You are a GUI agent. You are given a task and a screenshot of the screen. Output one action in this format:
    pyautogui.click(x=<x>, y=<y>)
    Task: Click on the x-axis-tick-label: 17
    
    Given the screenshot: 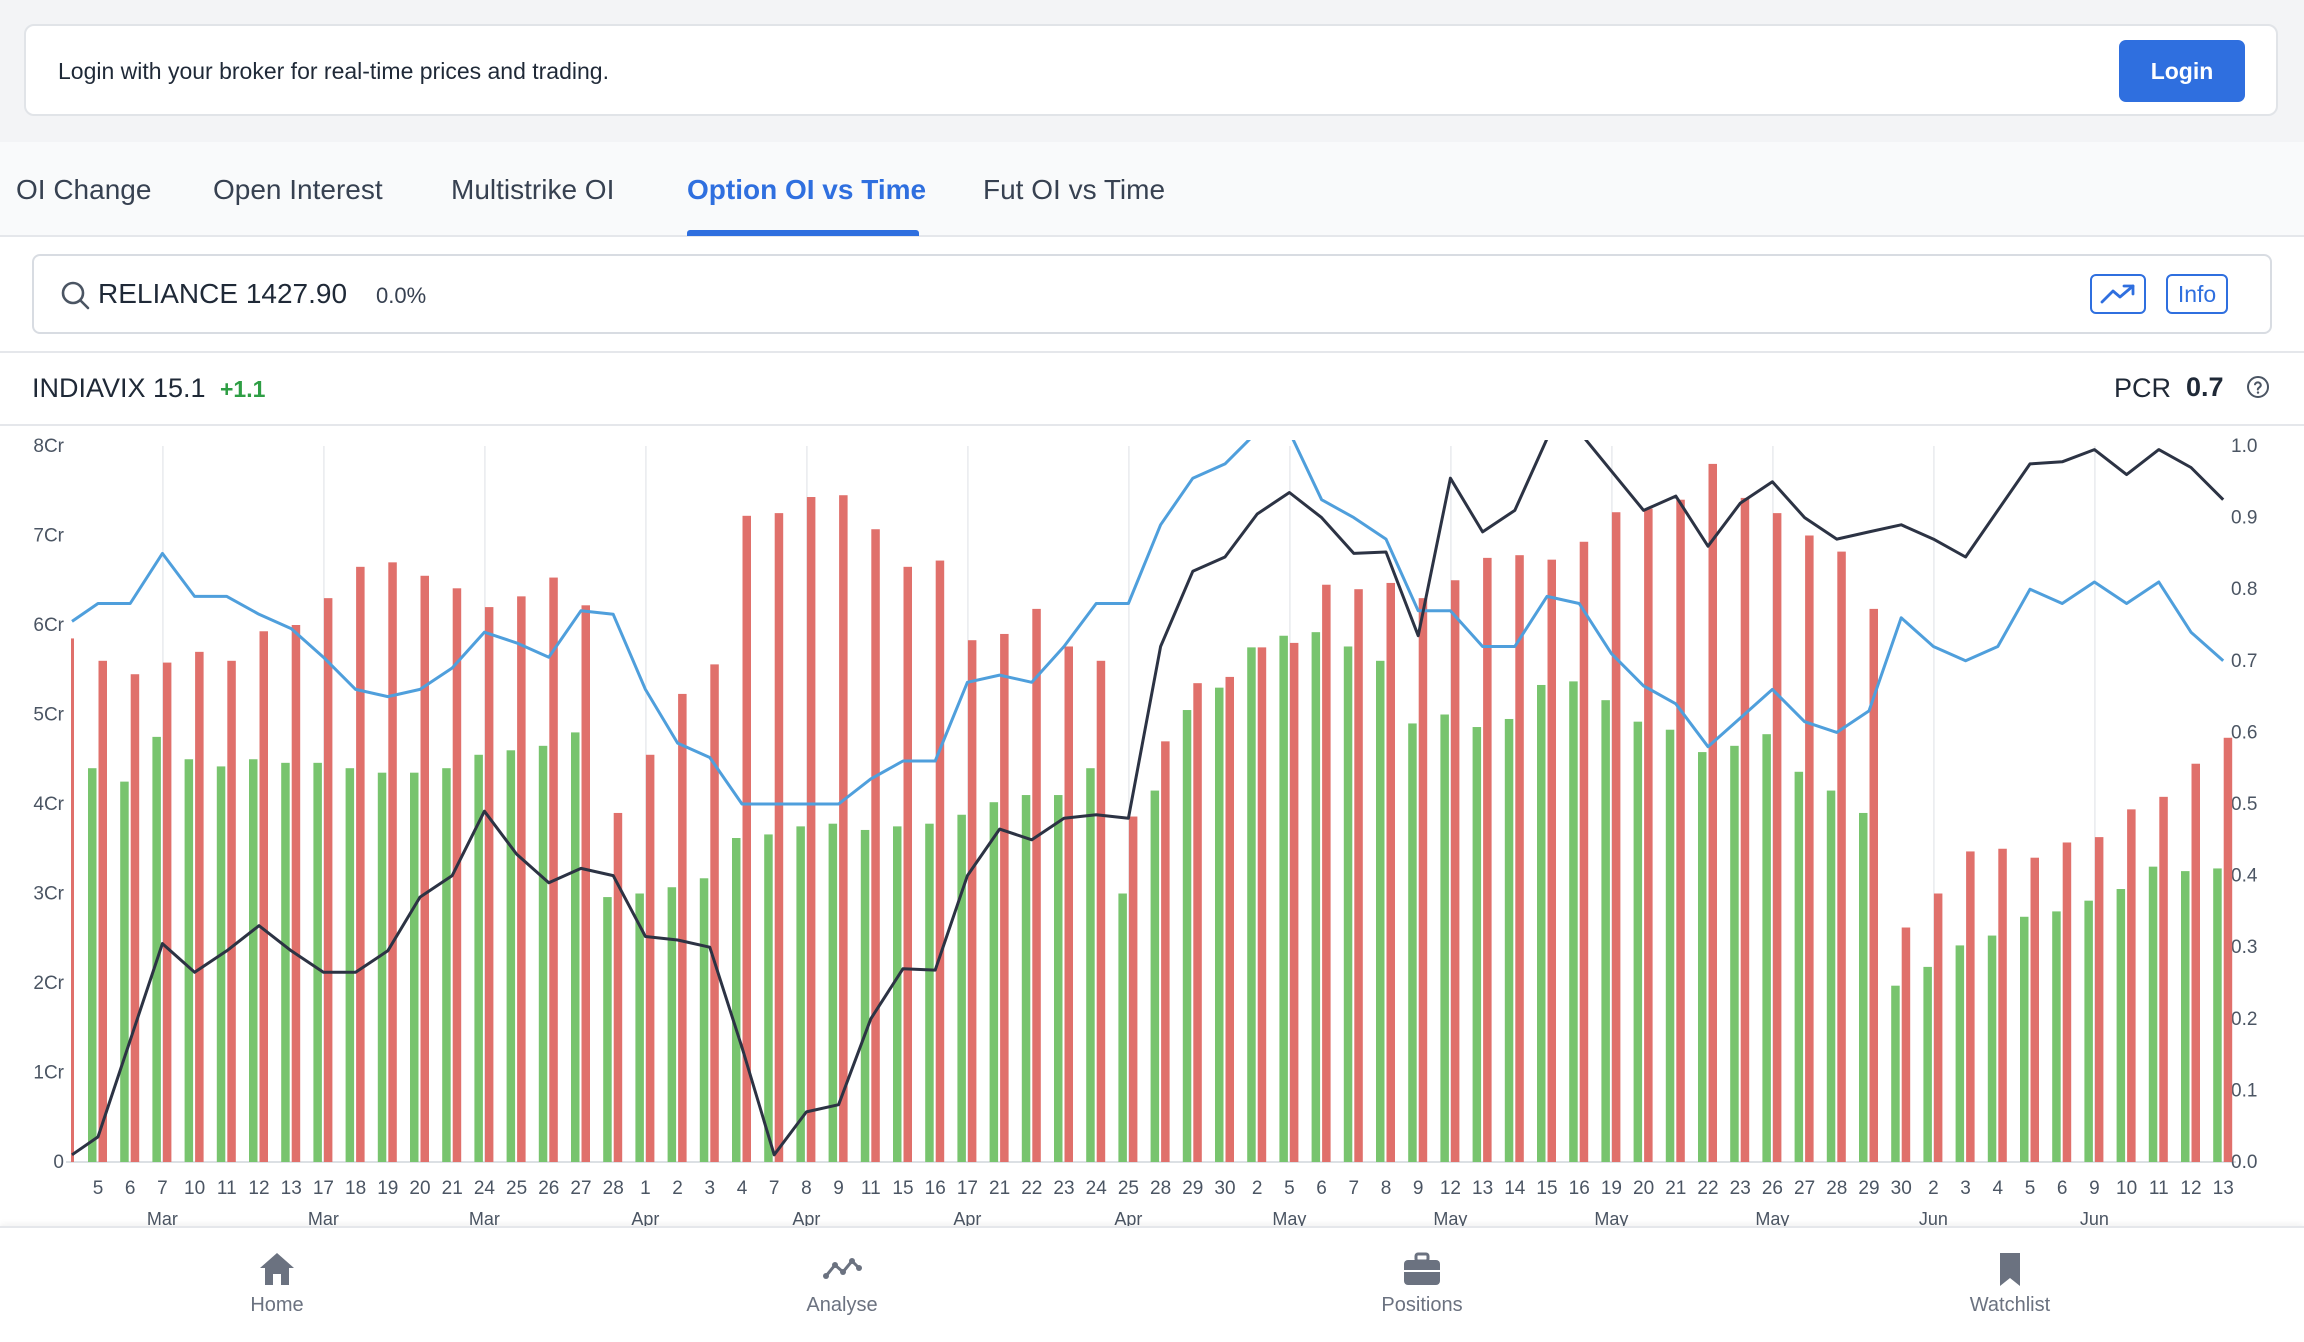 What is the action you would take?
    pyautogui.click(x=323, y=1188)
    